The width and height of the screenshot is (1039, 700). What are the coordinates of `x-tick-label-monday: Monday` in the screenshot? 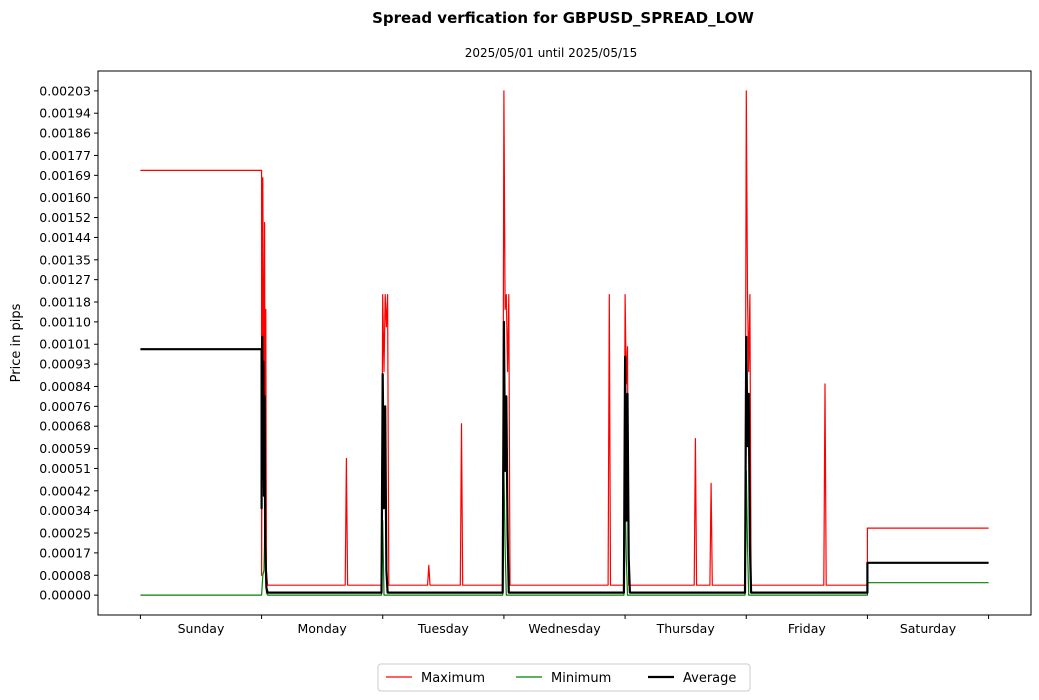 It's located at (322, 628).